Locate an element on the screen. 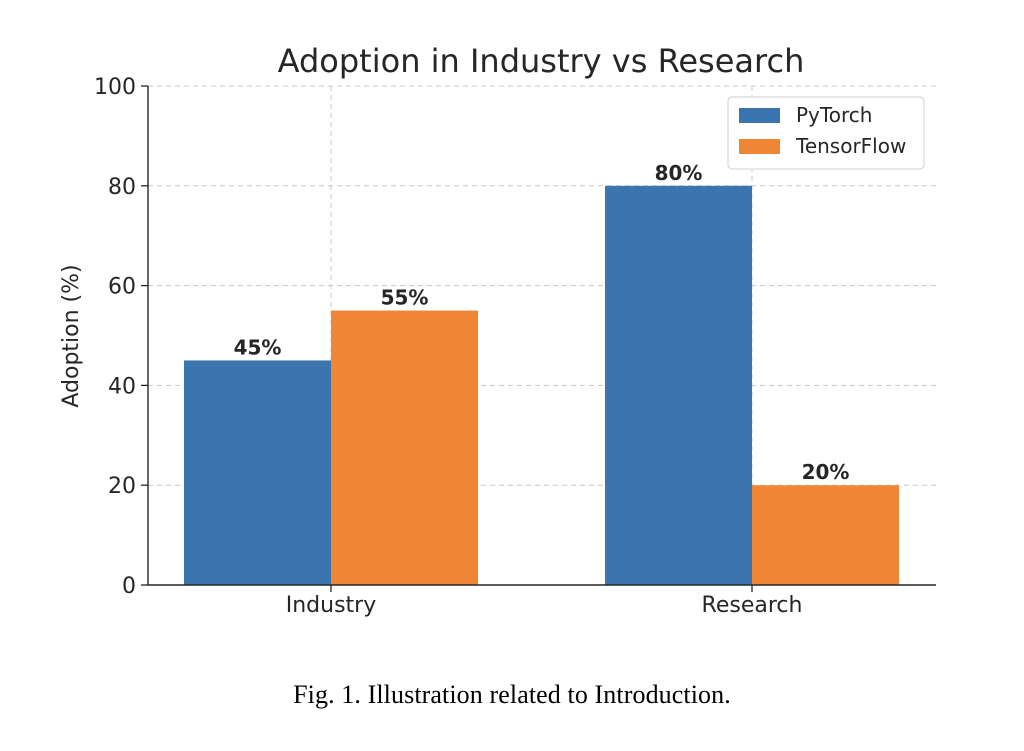  y-tick-label: 20 is located at coordinates (122, 486).